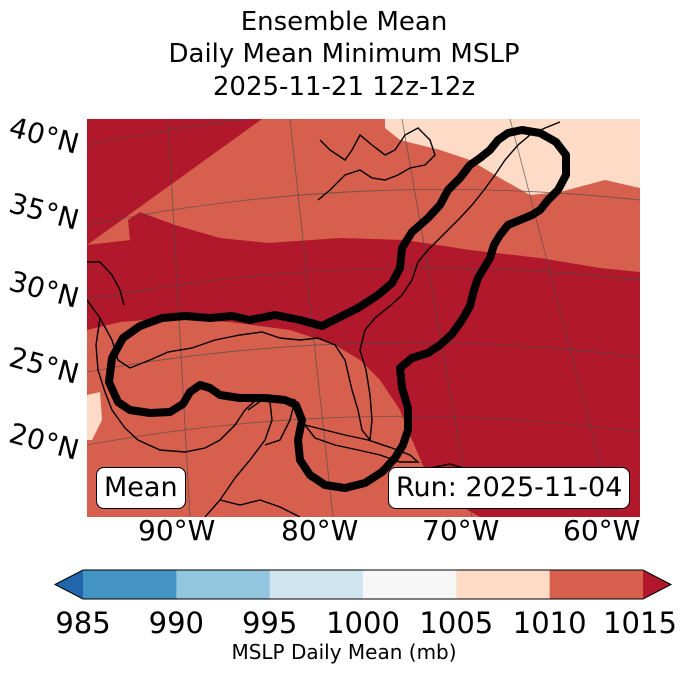 The width and height of the screenshot is (688, 674). Describe the element at coordinates (562, 318) in the screenshot. I see `meridian-60w` at that location.